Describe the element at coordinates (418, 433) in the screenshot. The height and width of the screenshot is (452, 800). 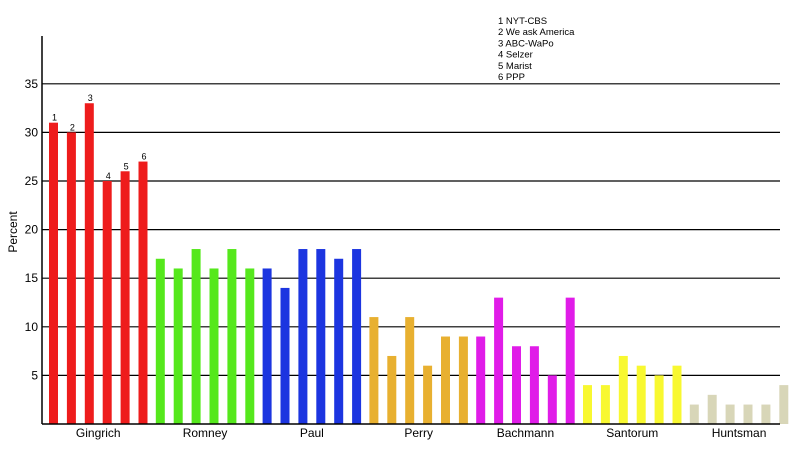
I see `category-label: Perry` at that location.